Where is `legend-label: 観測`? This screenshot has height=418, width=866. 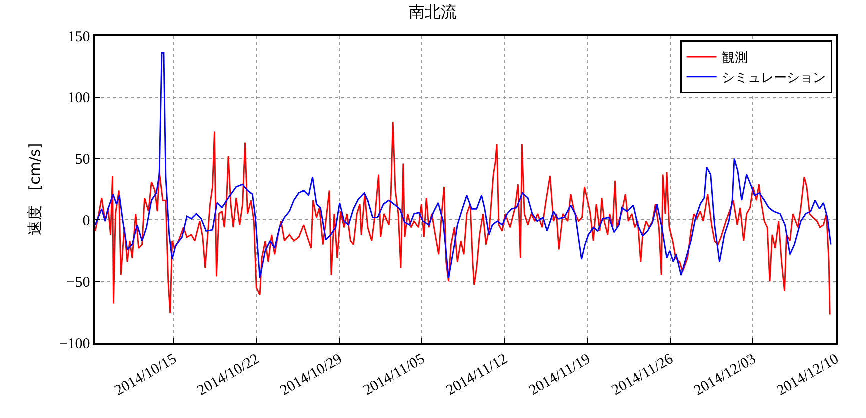
legend-label: 観測 is located at coordinates (735, 58).